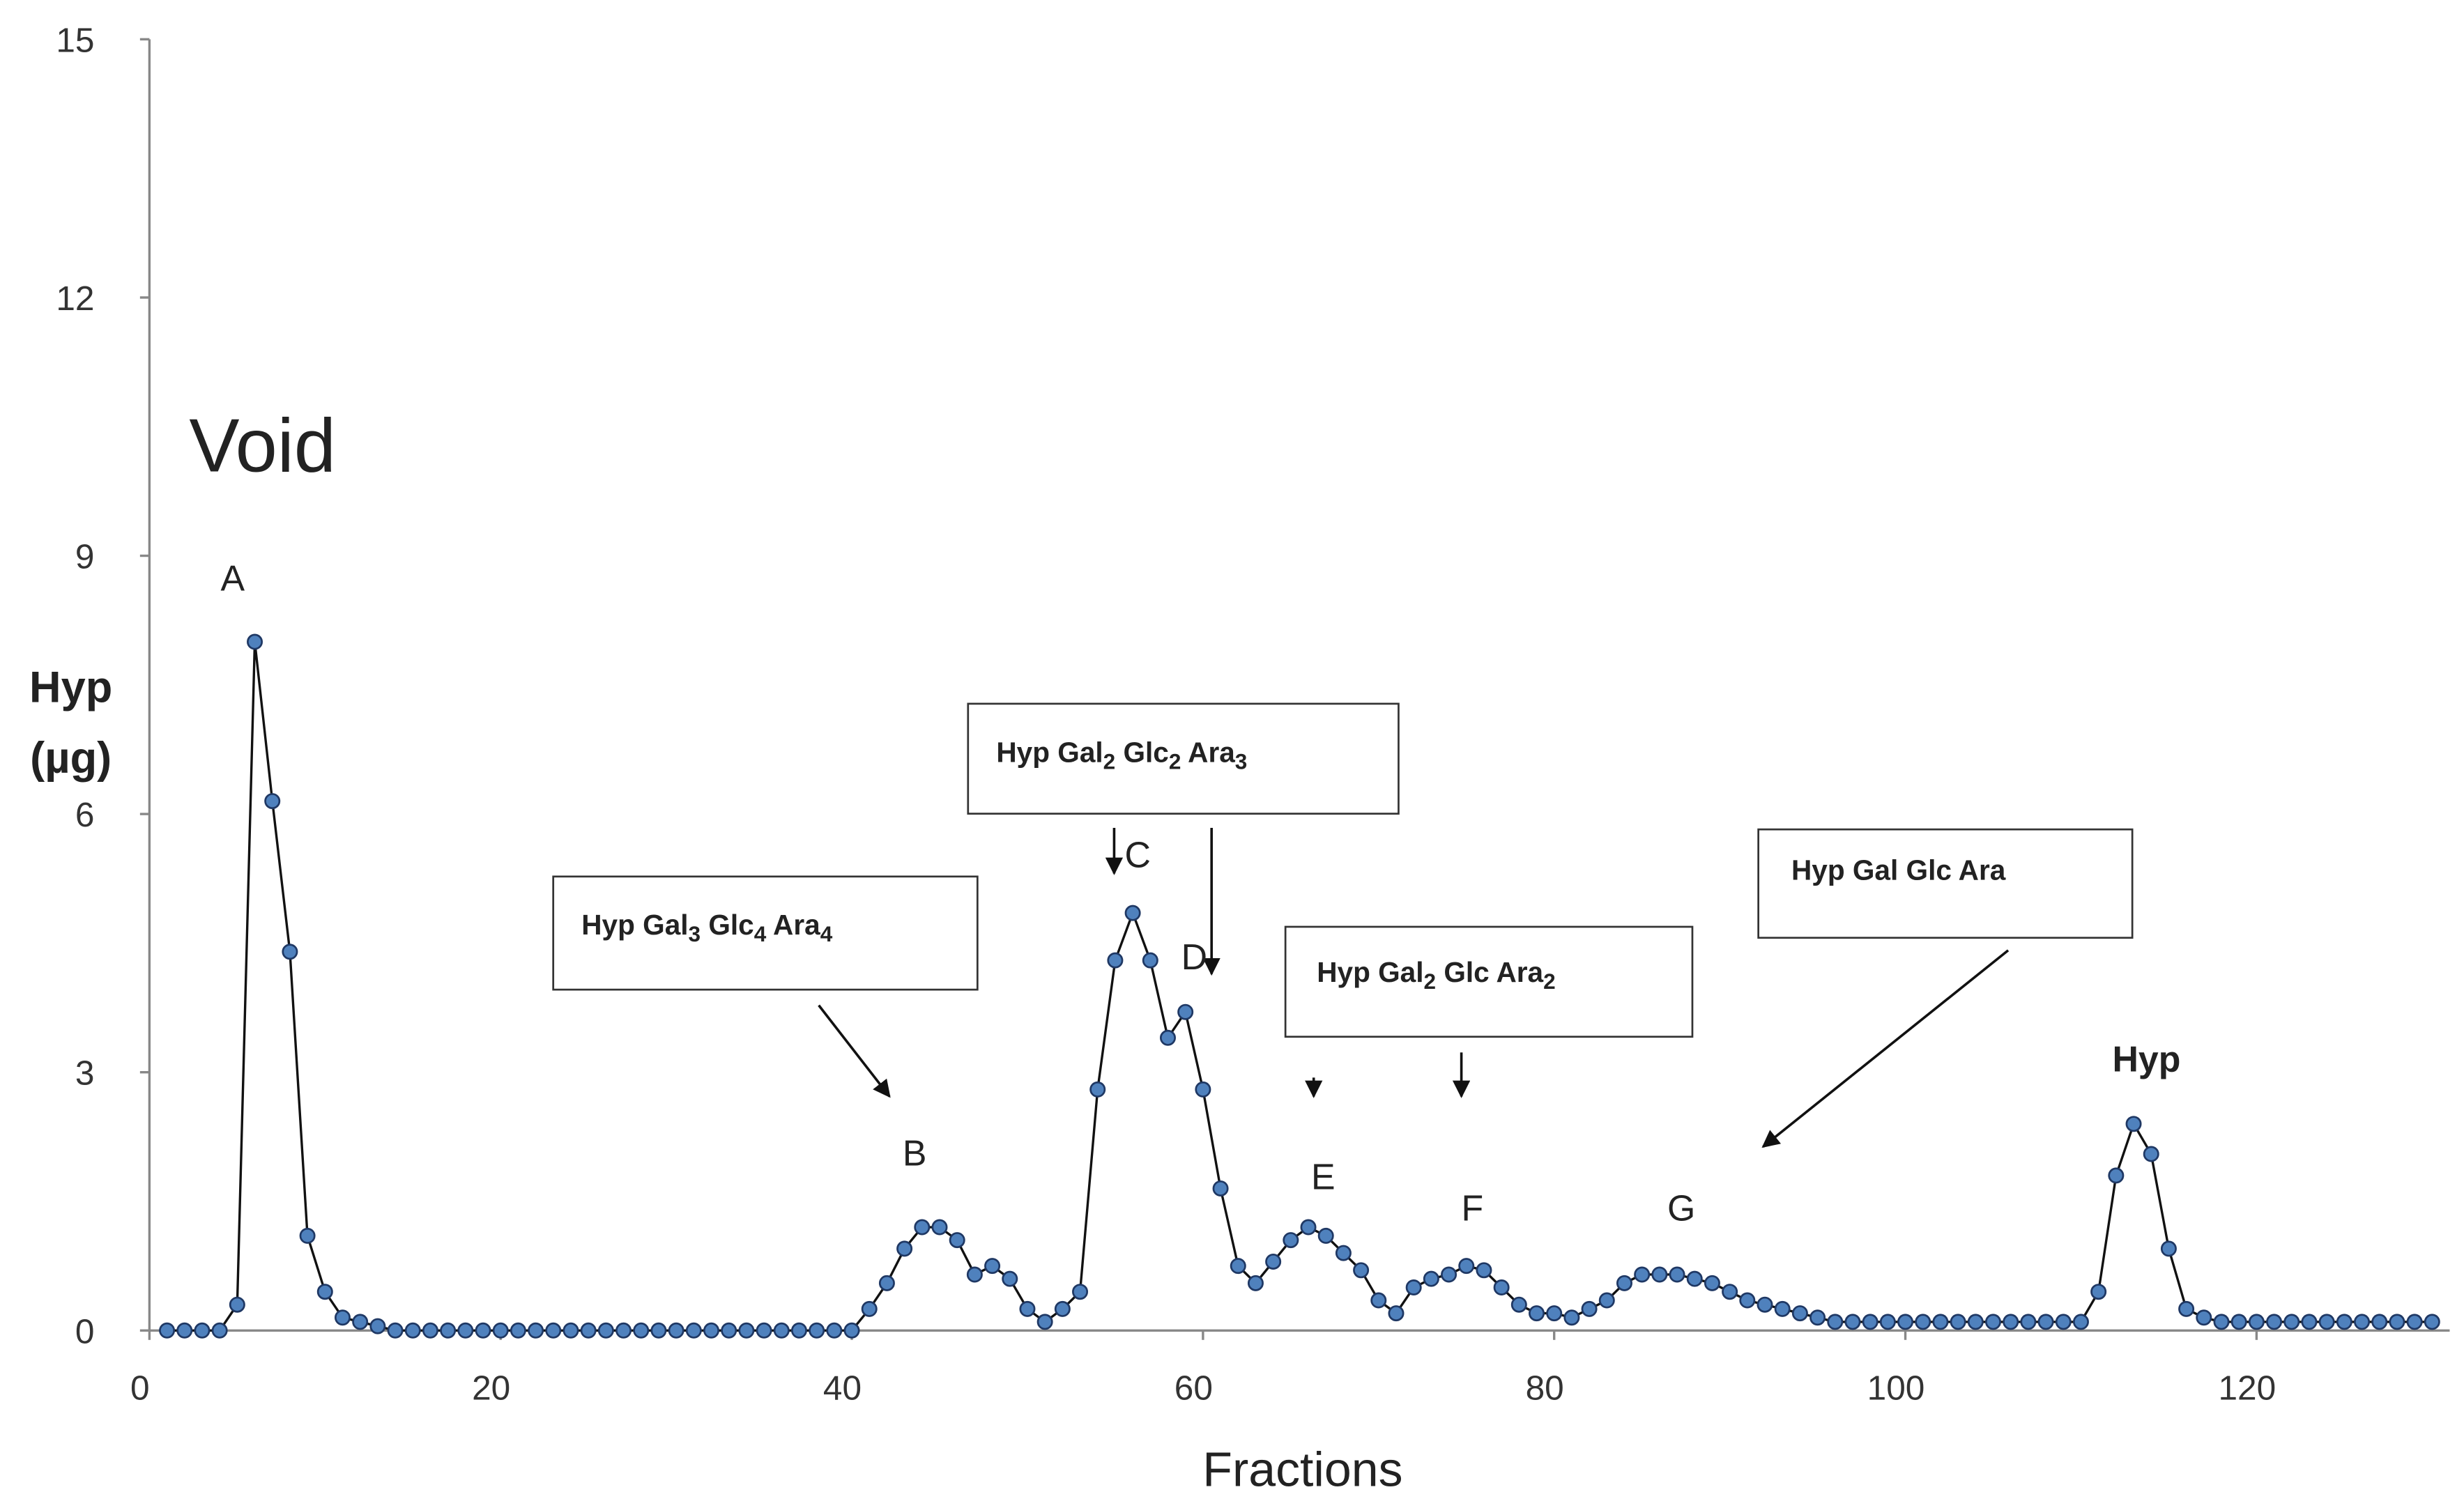 The height and width of the screenshot is (1508, 2464). What do you see at coordinates (1896, 1388) in the screenshot?
I see `x-tick-label: 100` at bounding box center [1896, 1388].